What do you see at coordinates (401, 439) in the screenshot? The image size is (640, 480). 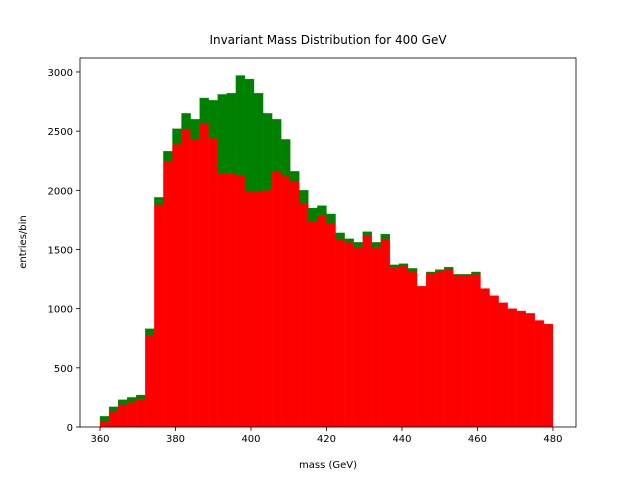 I see `x-tick-label: 440` at bounding box center [401, 439].